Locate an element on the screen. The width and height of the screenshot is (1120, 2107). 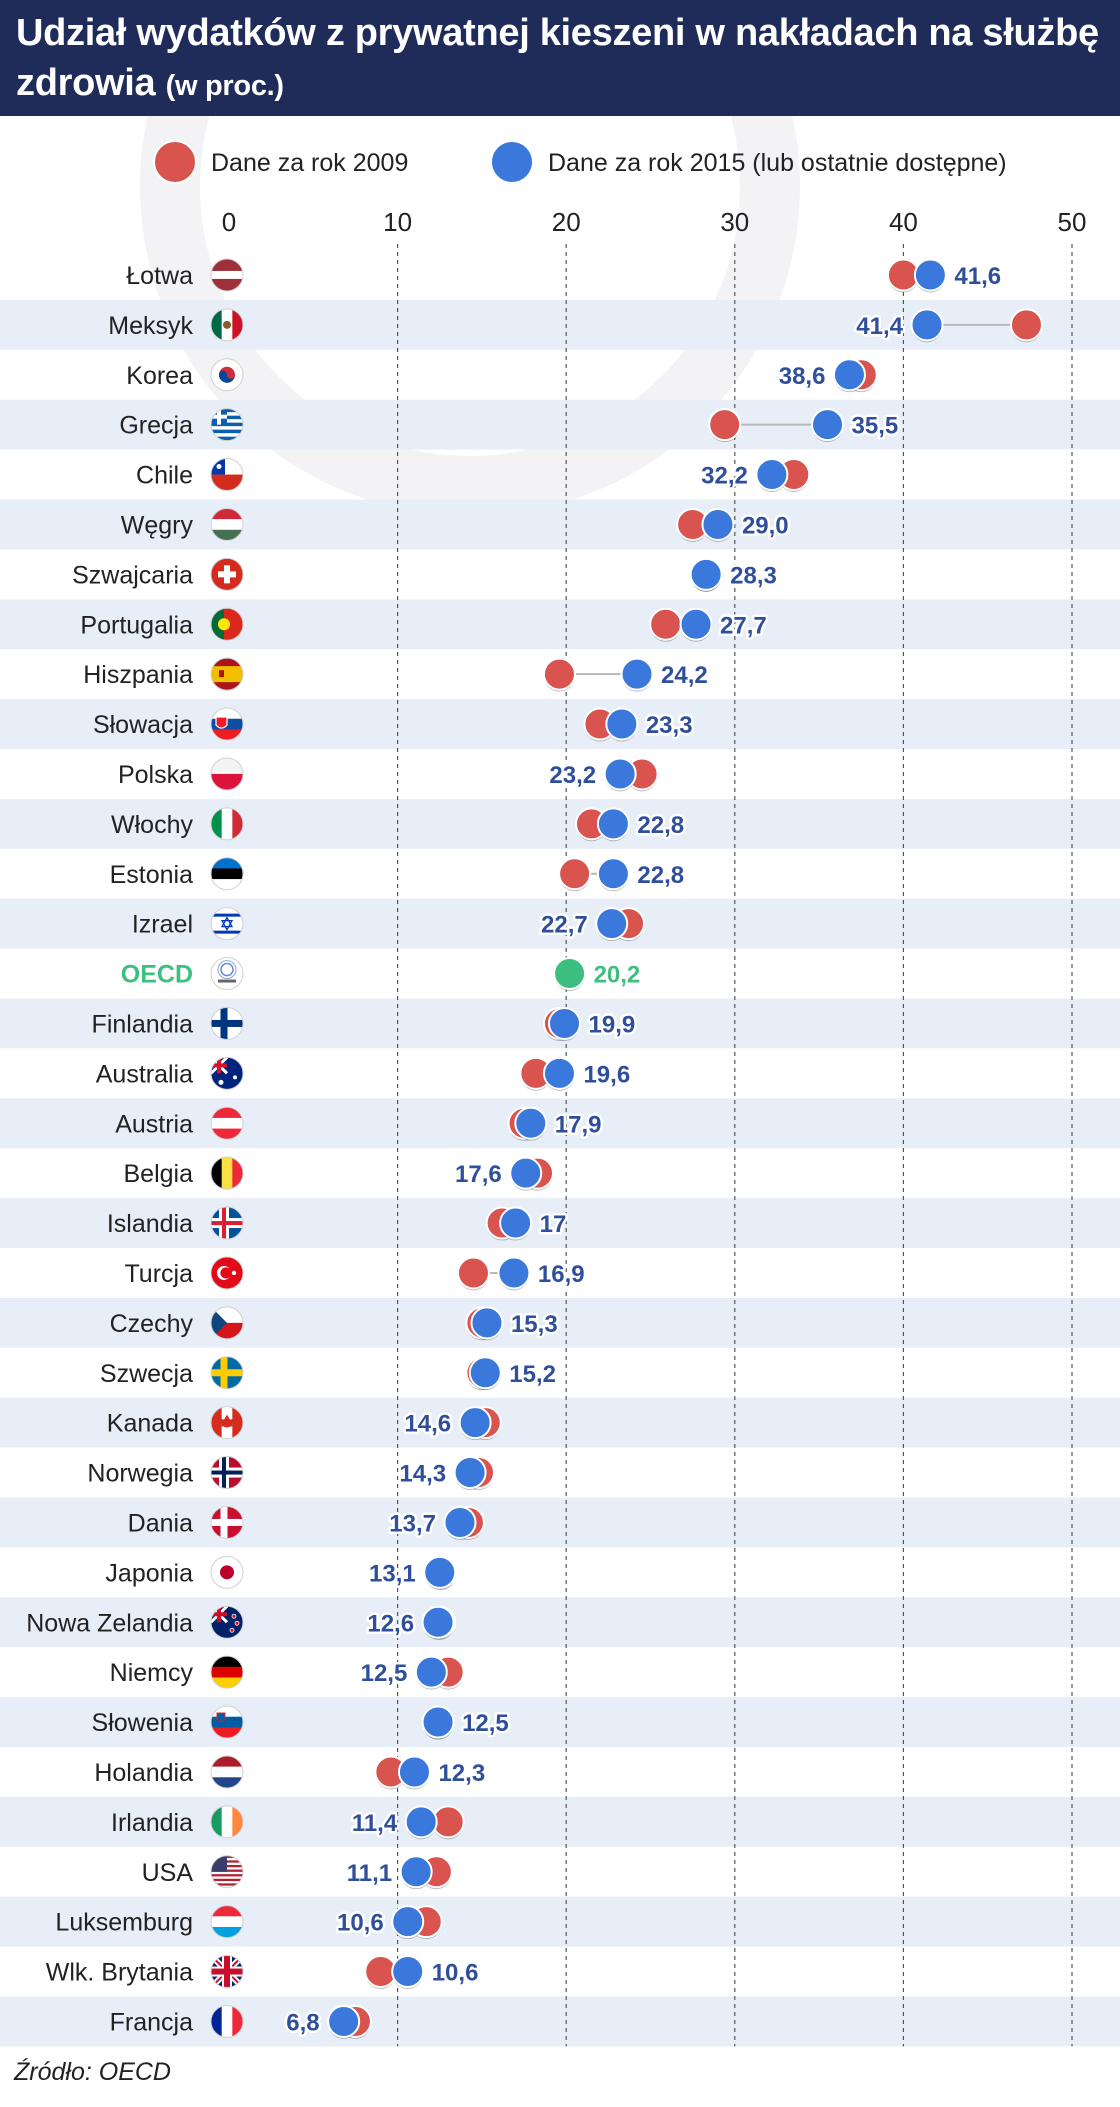
value-label: 13,7 is located at coordinates (412, 1523).